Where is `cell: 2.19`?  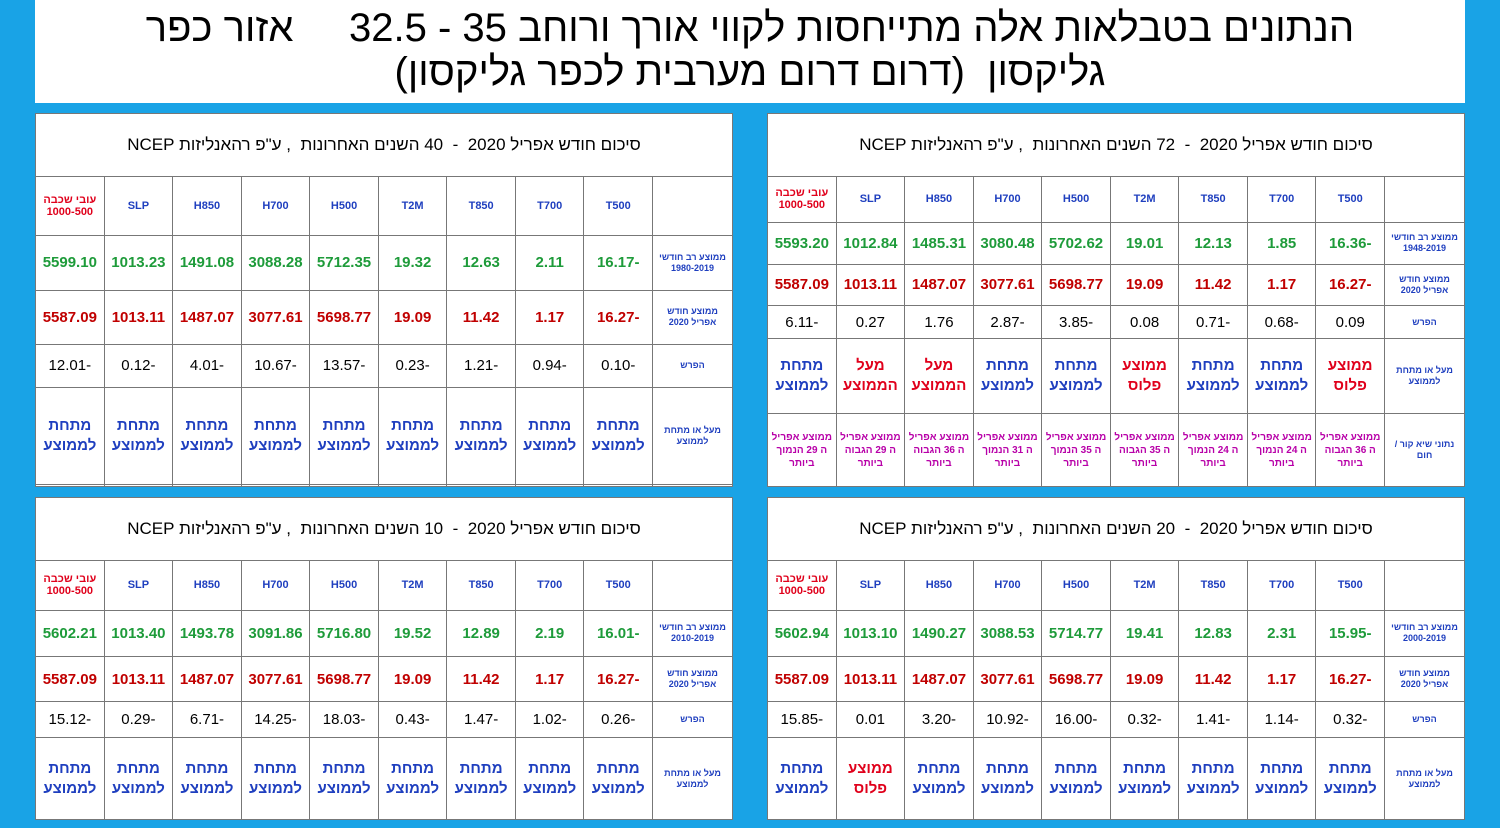 cell: 2.19 is located at coordinates (549, 633).